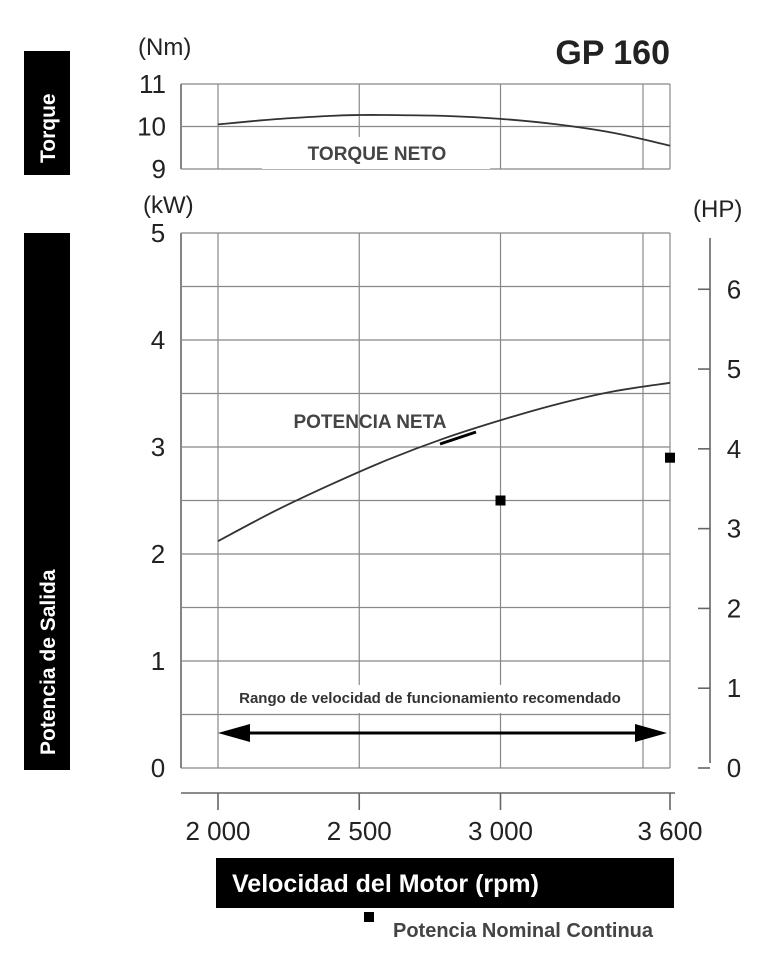 The width and height of the screenshot is (775, 969). What do you see at coordinates (717, 209) in the screenshot?
I see `power-unit-label-right: (HP)` at bounding box center [717, 209].